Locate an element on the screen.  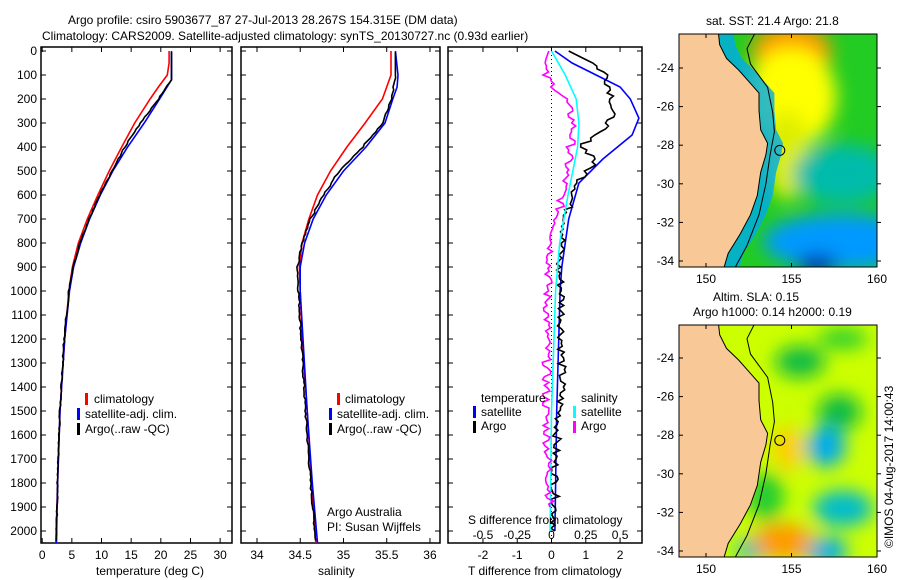
legend-t-satellite: satellite is located at coordinates (501, 412).